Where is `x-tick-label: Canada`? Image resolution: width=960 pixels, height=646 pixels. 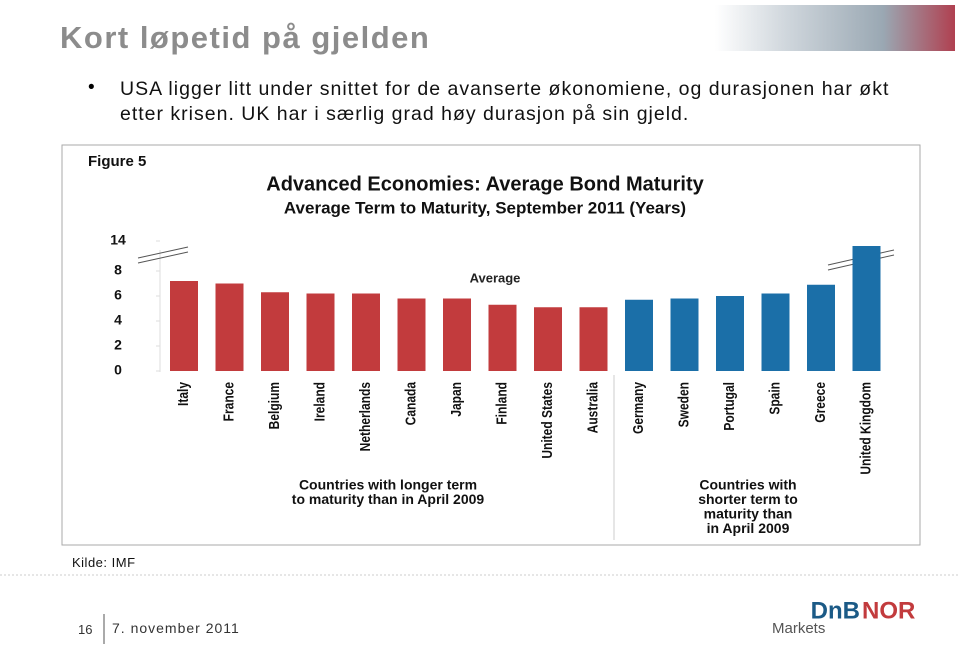
x-tick-label: Canada is located at coordinates (410, 404).